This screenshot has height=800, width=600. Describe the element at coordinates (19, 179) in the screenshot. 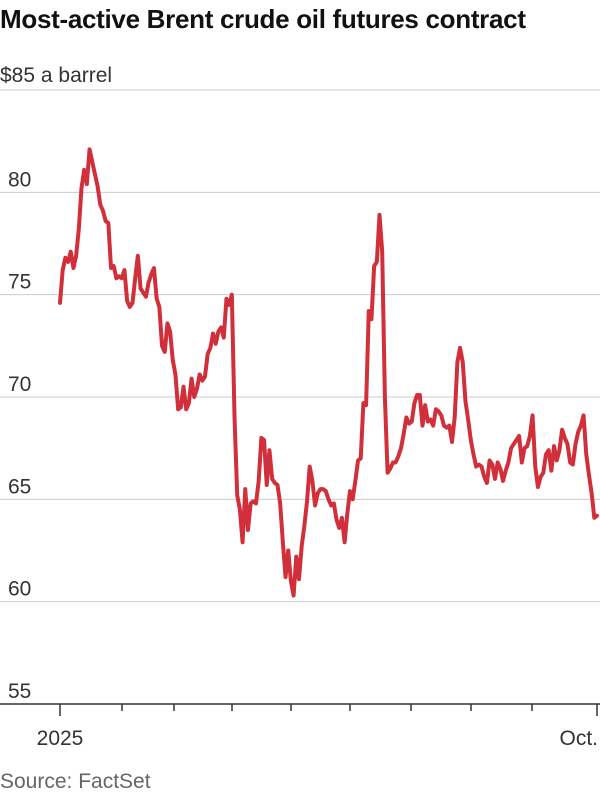

I see `y-tick-label: 80` at that location.